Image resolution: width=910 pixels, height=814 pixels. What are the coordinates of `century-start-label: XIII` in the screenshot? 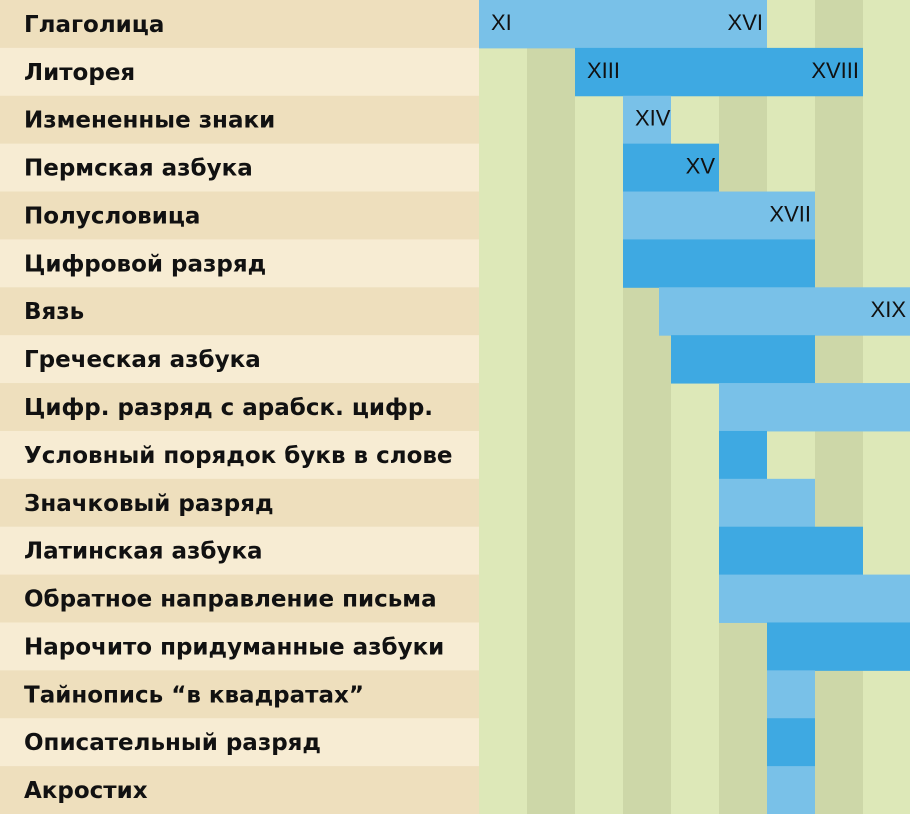 It's located at (603, 70).